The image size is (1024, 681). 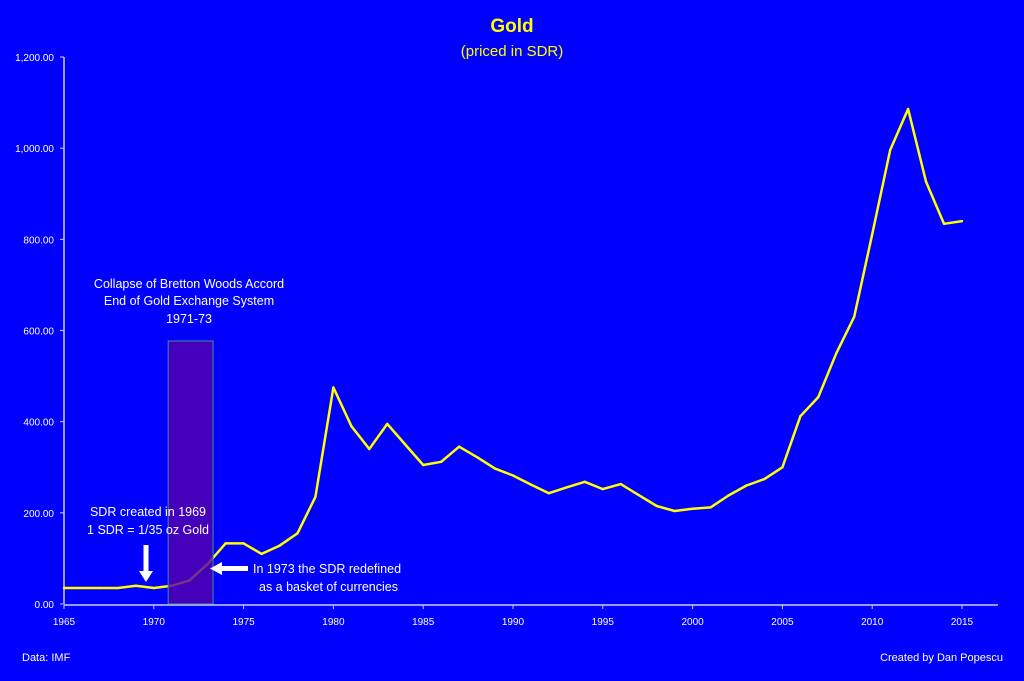 I want to click on arrow-down-icon, so click(x=146, y=563).